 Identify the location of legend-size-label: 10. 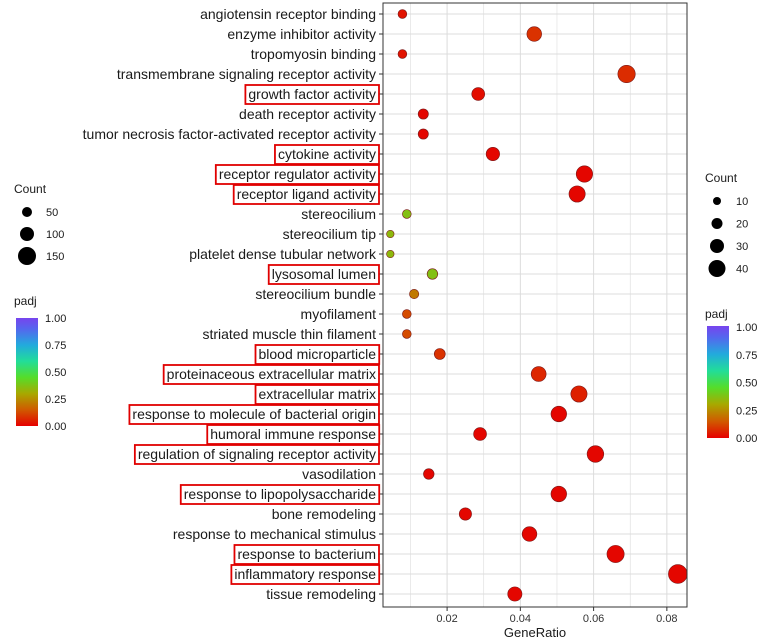
(742, 202).